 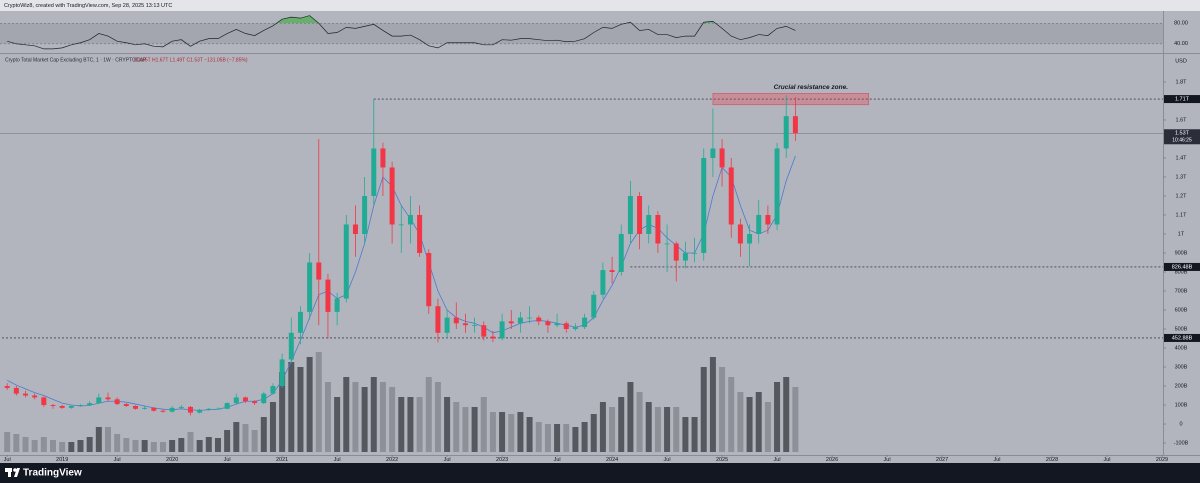 I want to click on x-tick-label: 2022, so click(x=392, y=460).